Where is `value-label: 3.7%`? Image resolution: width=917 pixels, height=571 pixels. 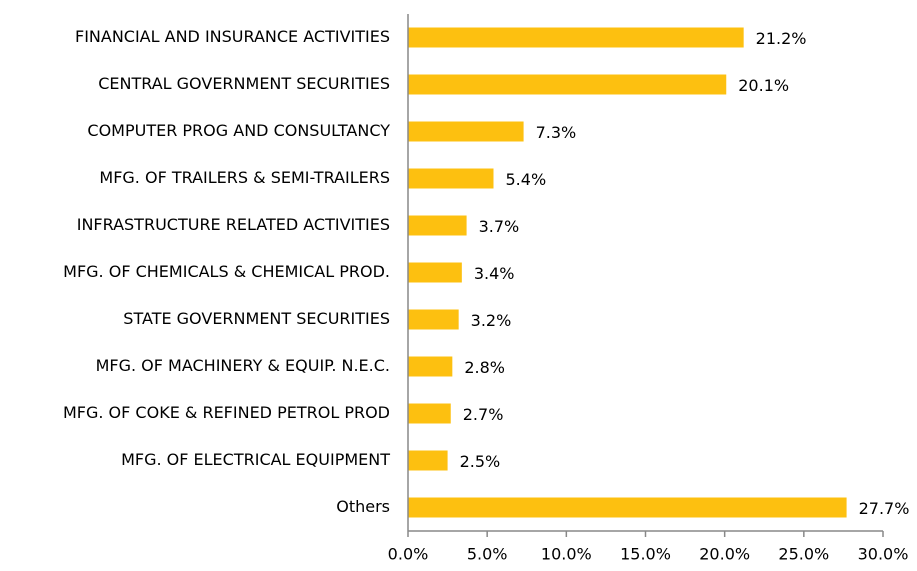
value-label: 3.7% is located at coordinates (499, 226).